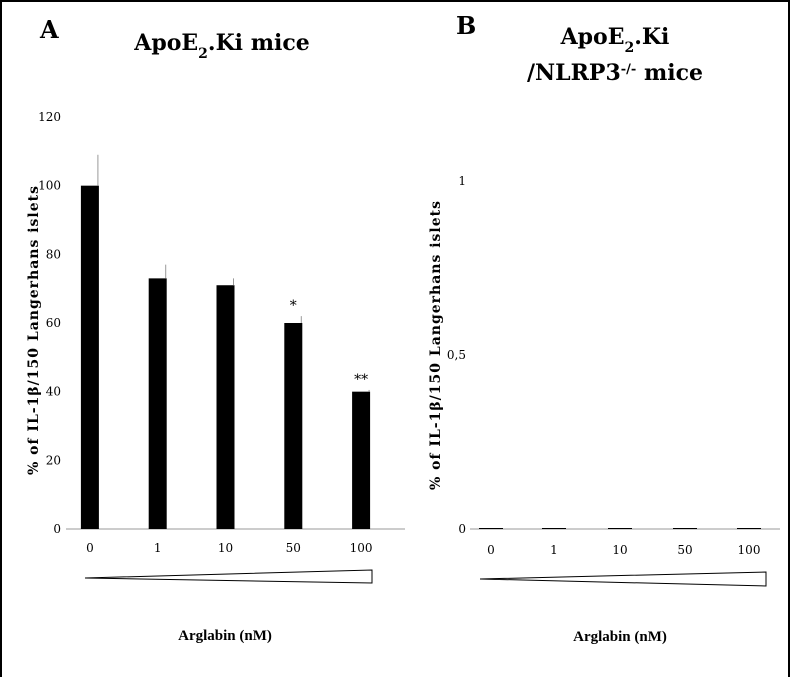  Describe the element at coordinates (53, 460) in the screenshot. I see `y-tick-label: 20` at that location.